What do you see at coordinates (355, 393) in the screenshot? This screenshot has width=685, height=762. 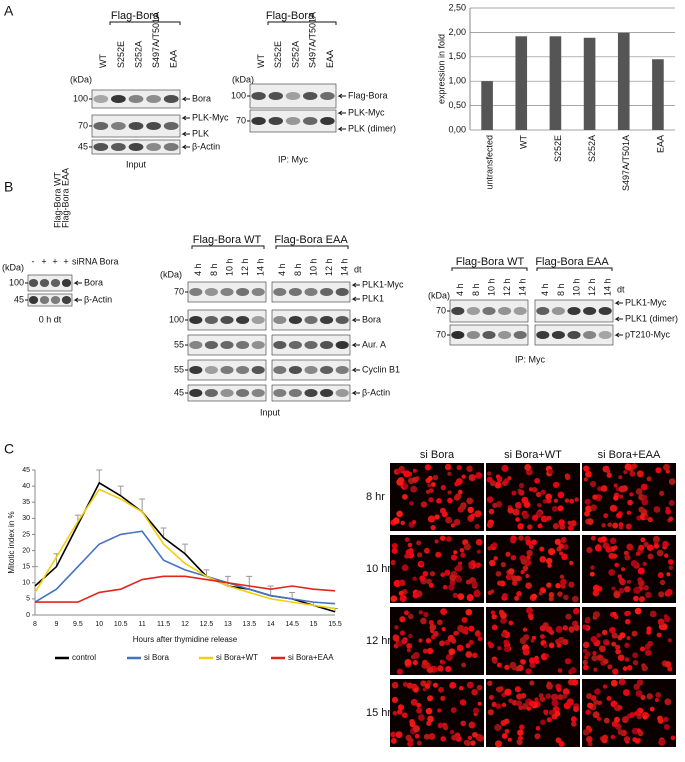 I see `arrow` at bounding box center [355, 393].